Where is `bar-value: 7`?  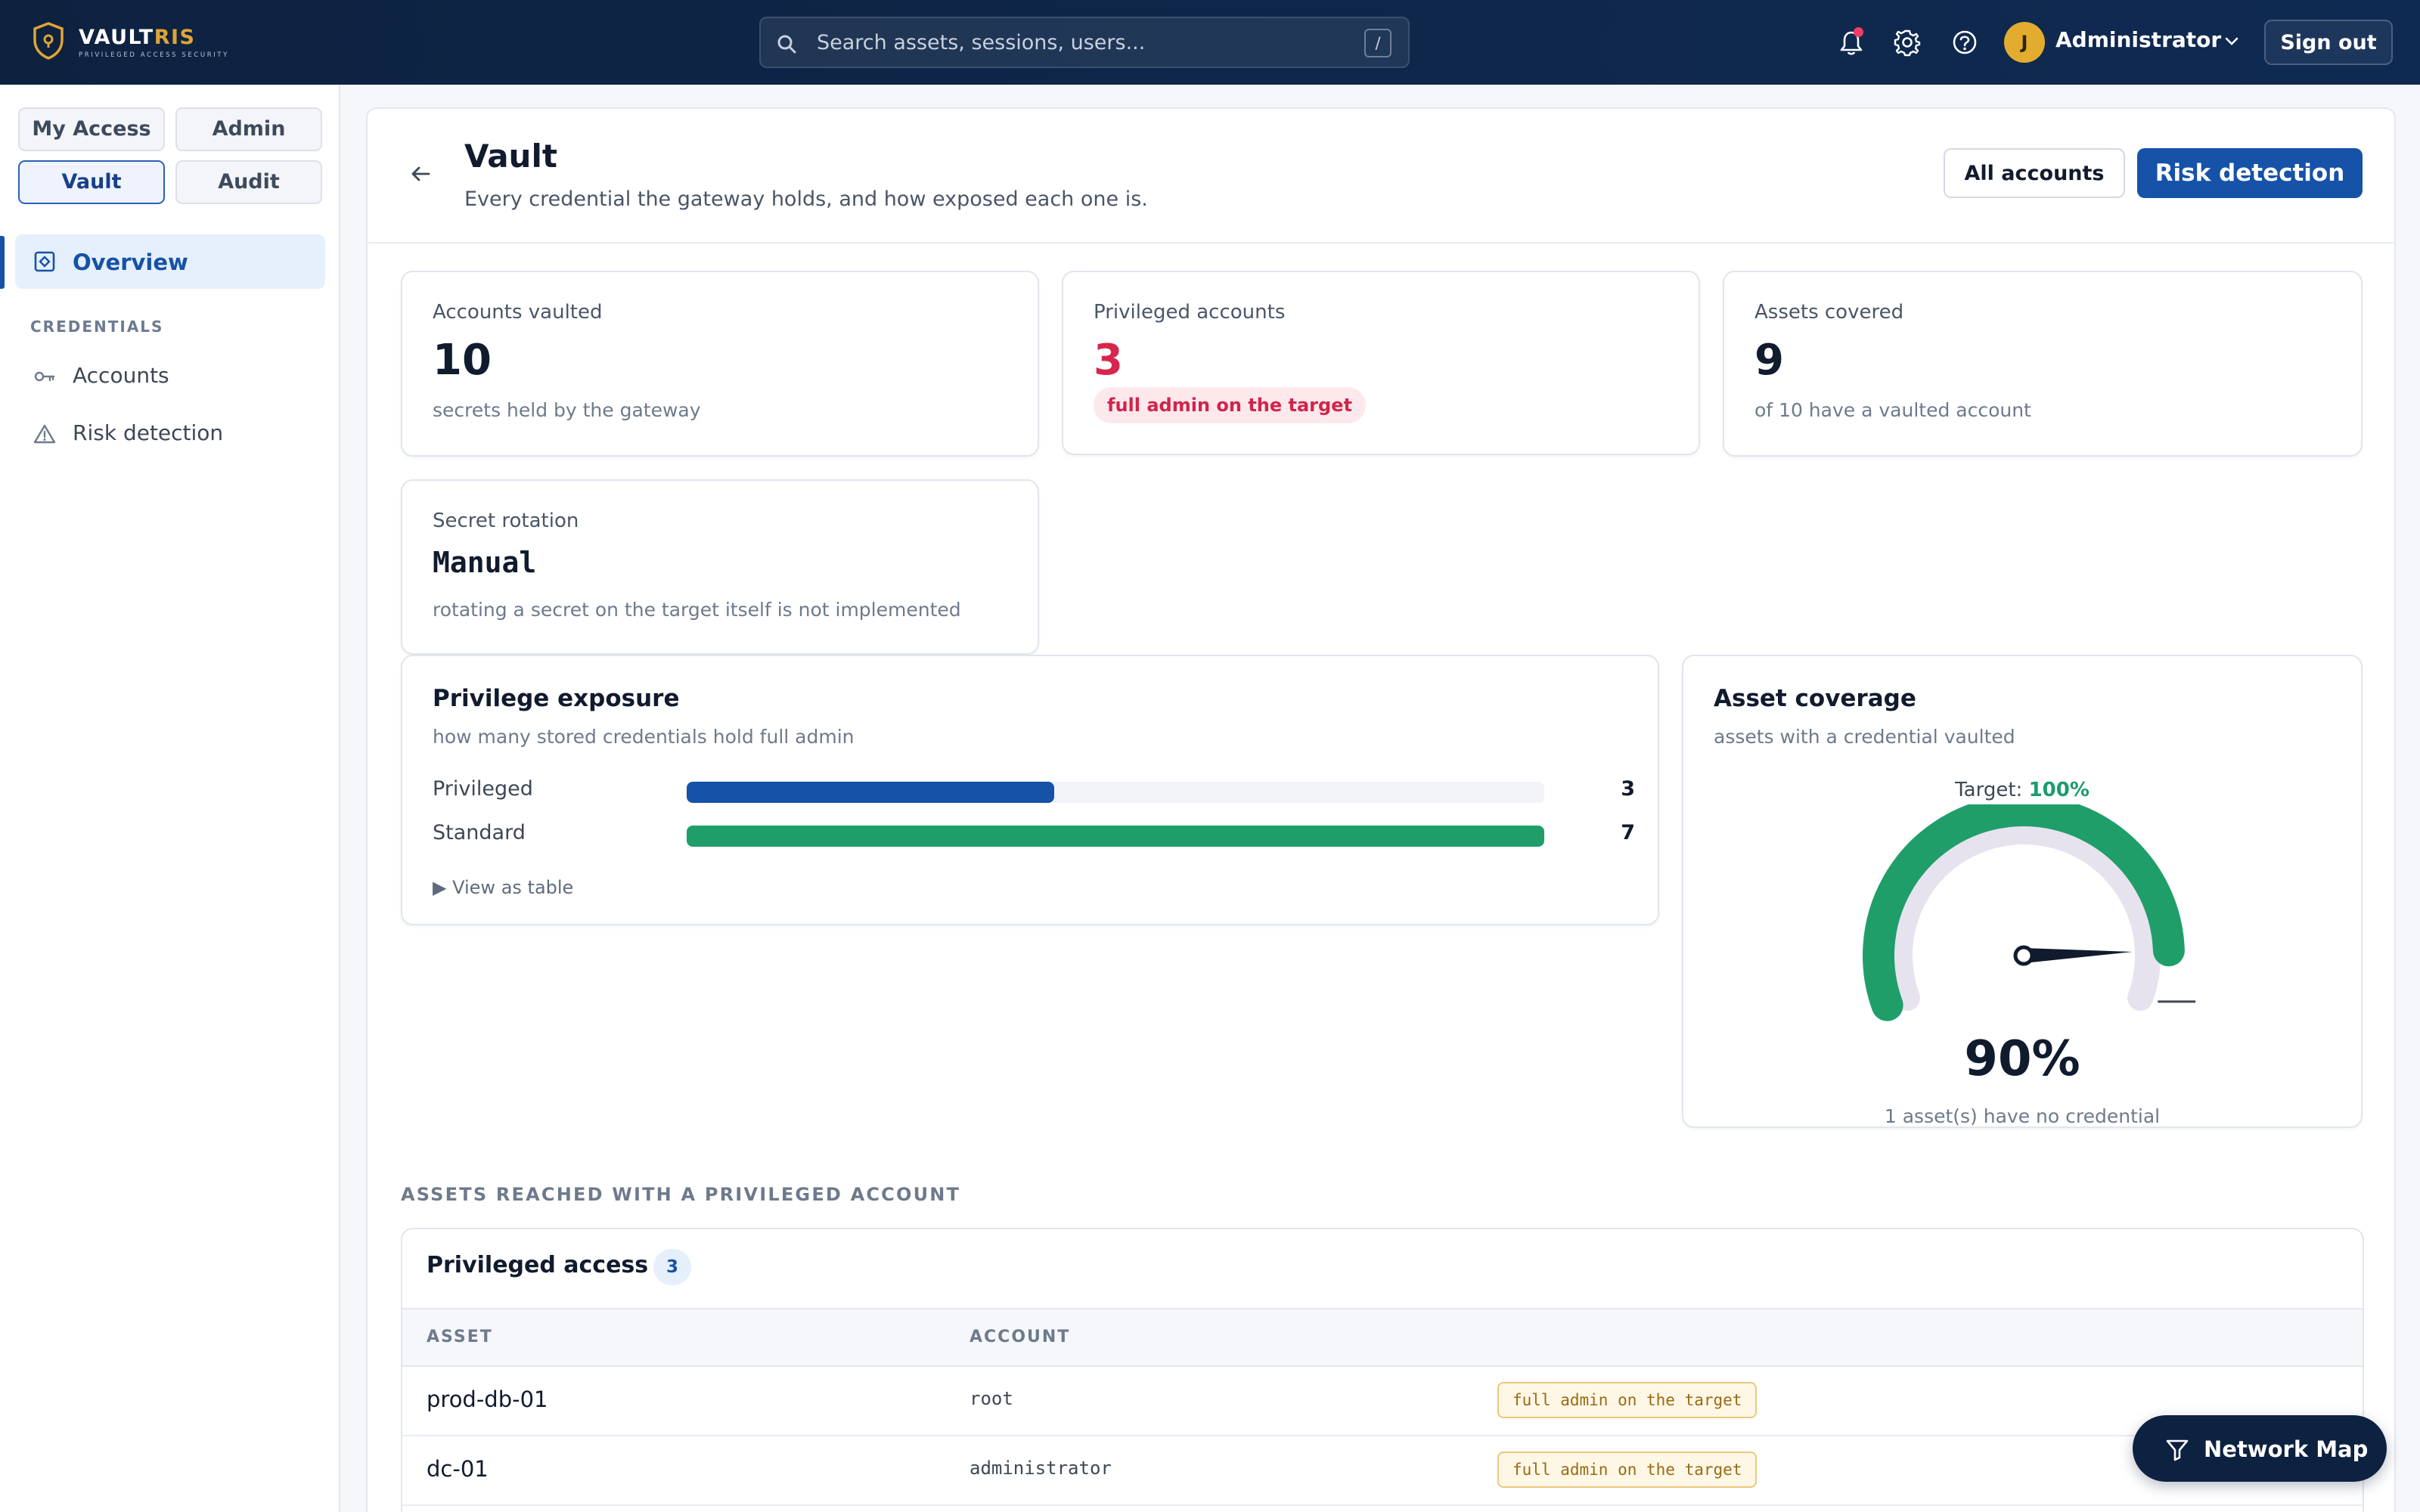 bar-value: 7 is located at coordinates (1628, 832).